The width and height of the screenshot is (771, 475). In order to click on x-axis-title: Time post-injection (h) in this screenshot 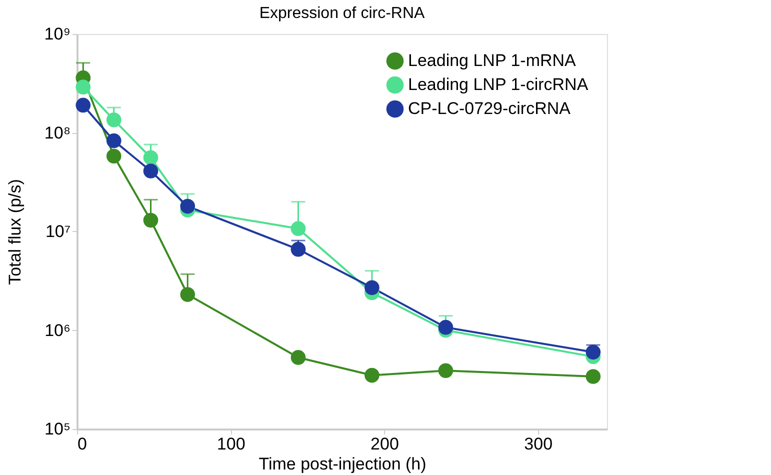, I will do `click(342, 464)`.